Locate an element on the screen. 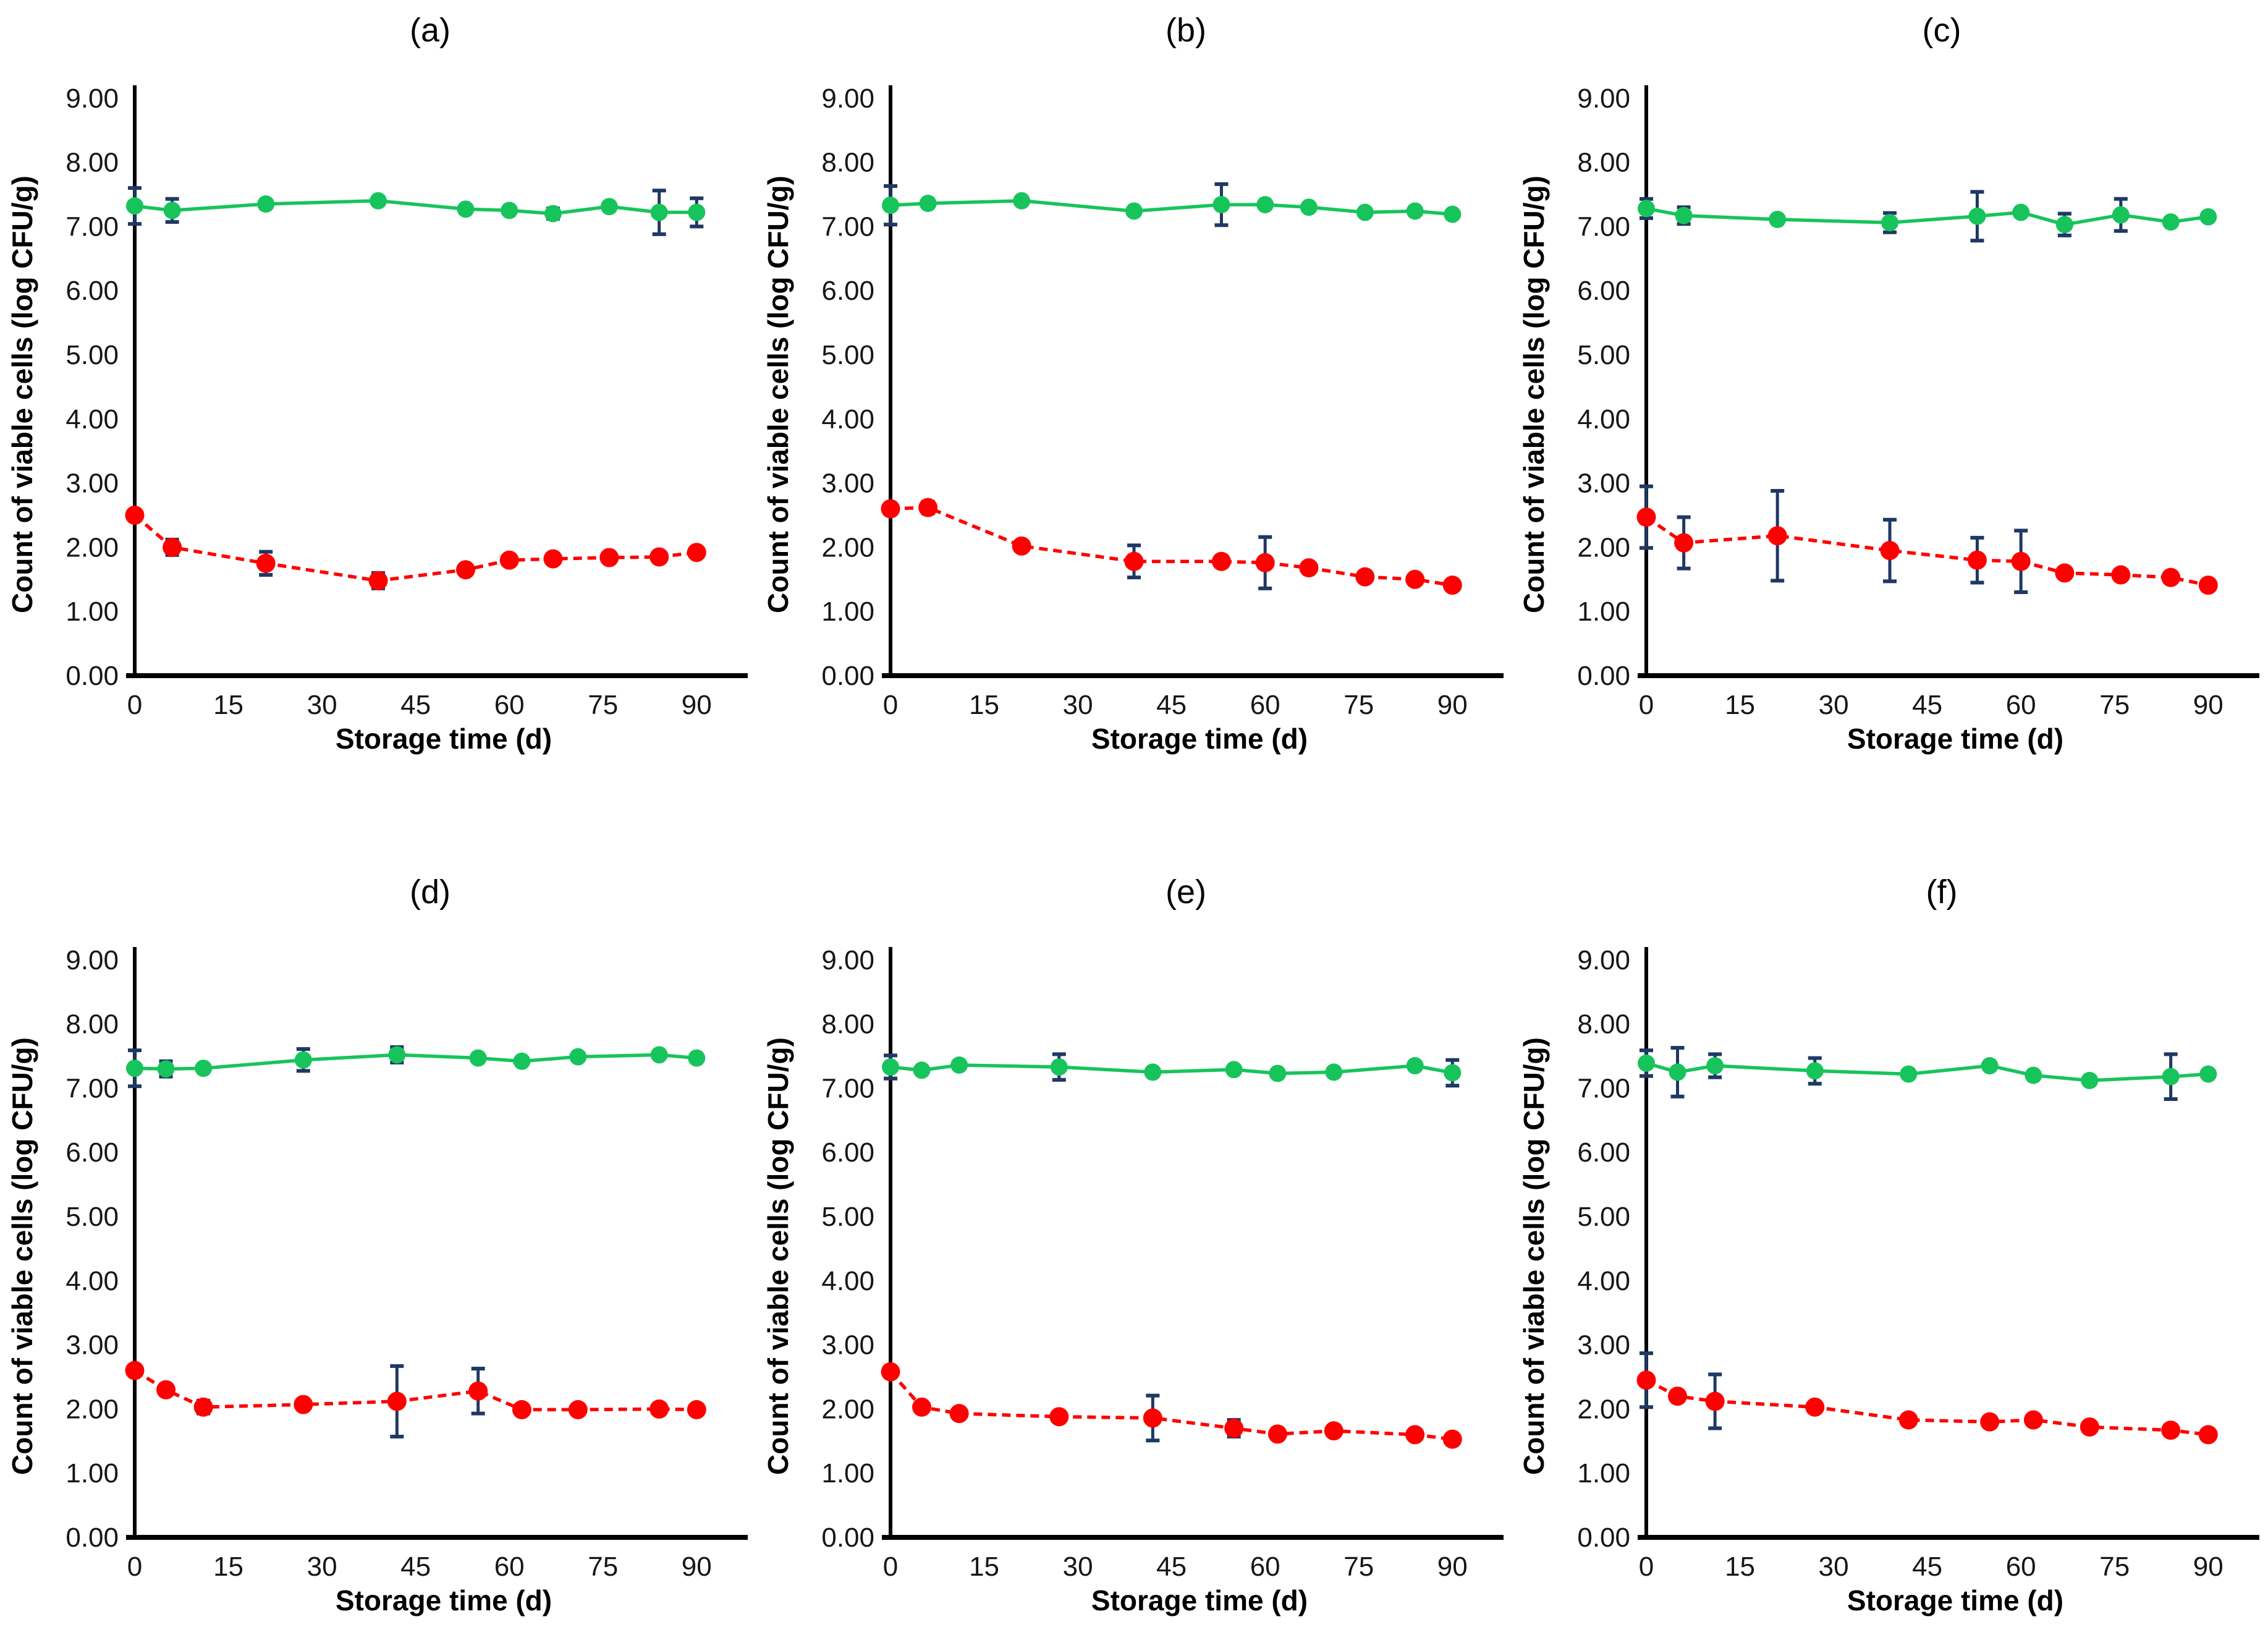 This screenshot has height=1627, width=2268. panel-title-f: (f) is located at coordinates (1942, 892).